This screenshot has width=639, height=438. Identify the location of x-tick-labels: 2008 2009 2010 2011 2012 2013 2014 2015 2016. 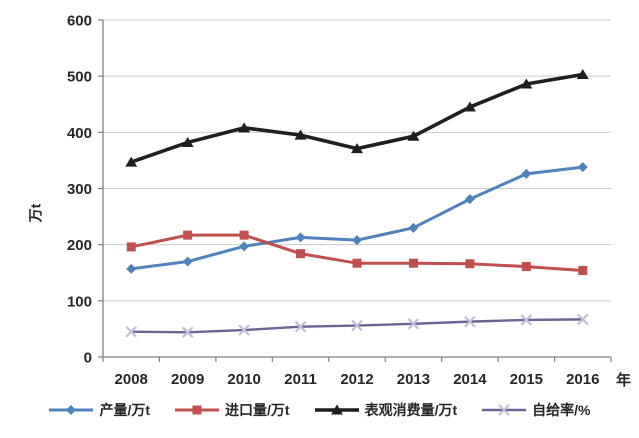
(357, 379).